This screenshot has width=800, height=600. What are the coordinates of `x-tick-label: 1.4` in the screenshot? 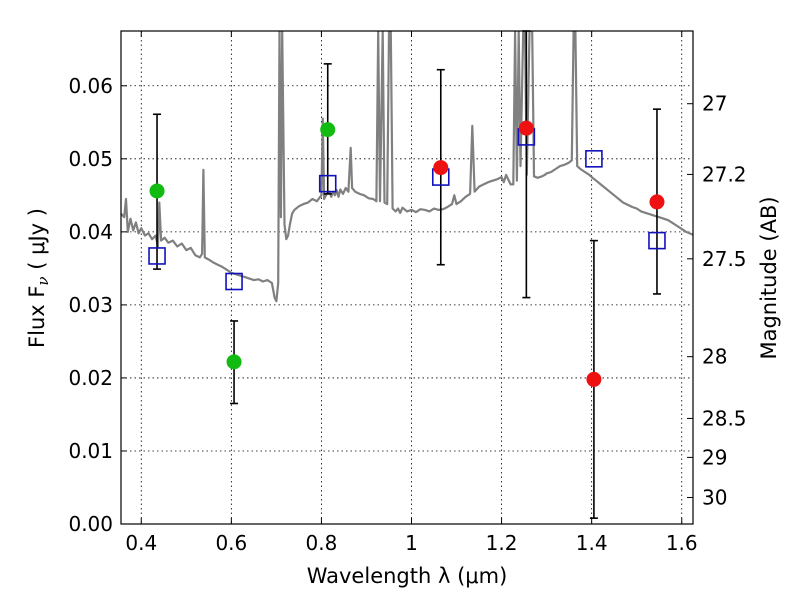 It's located at (592, 543).